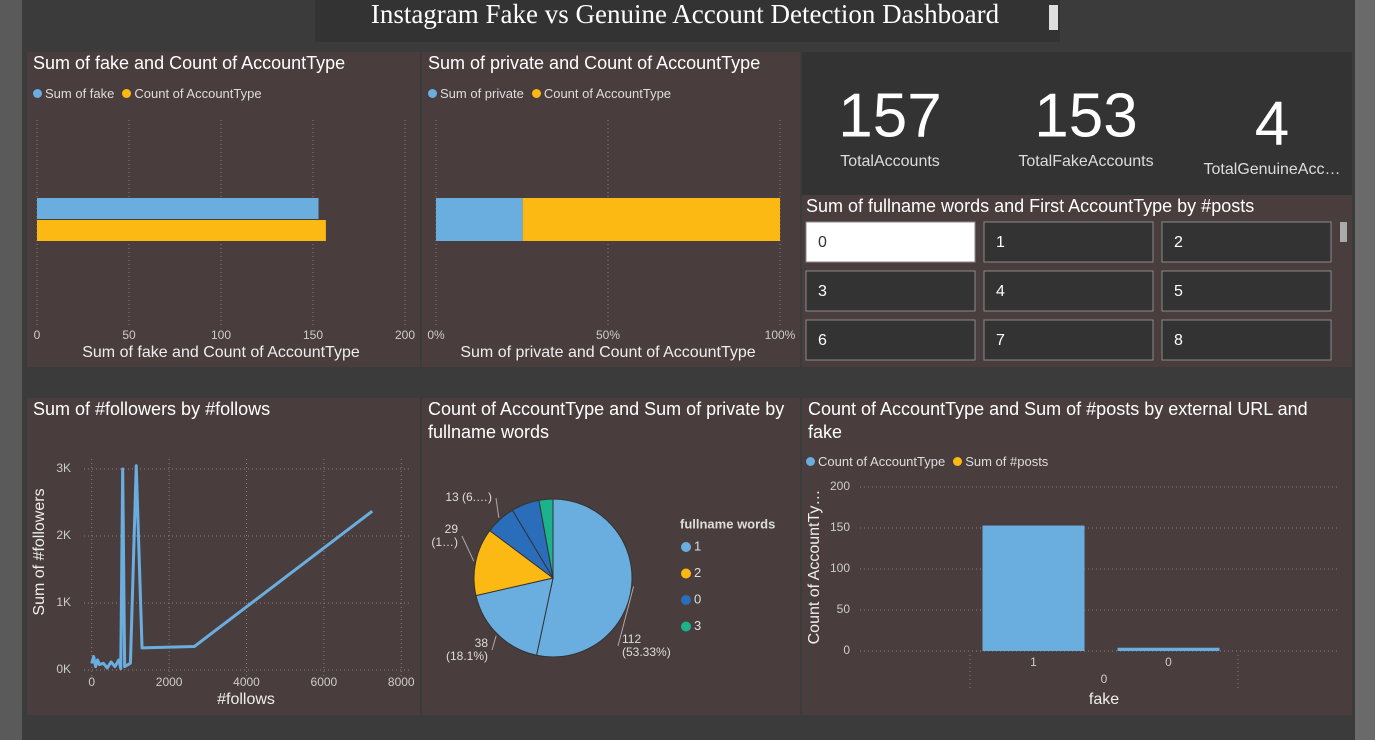 Image resolution: width=1375 pixels, height=740 pixels. Describe the element at coordinates (844, 609) in the screenshot. I see `y-tick-label: 50` at that location.